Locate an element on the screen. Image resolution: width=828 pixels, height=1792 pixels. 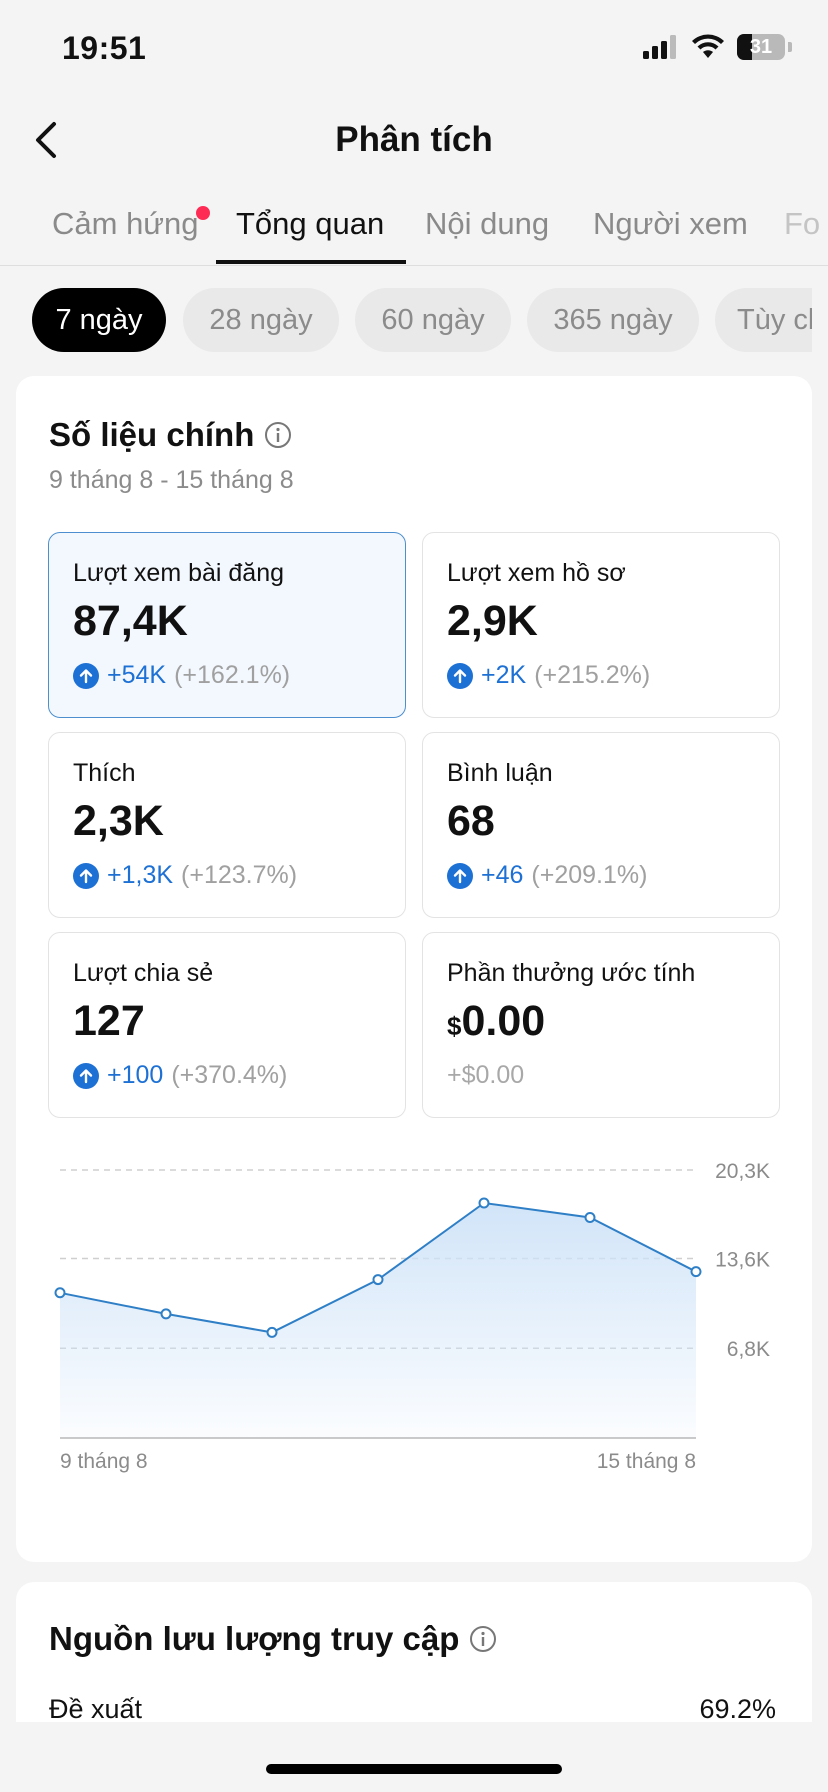
delta-value: +46 is located at coordinates (502, 875).